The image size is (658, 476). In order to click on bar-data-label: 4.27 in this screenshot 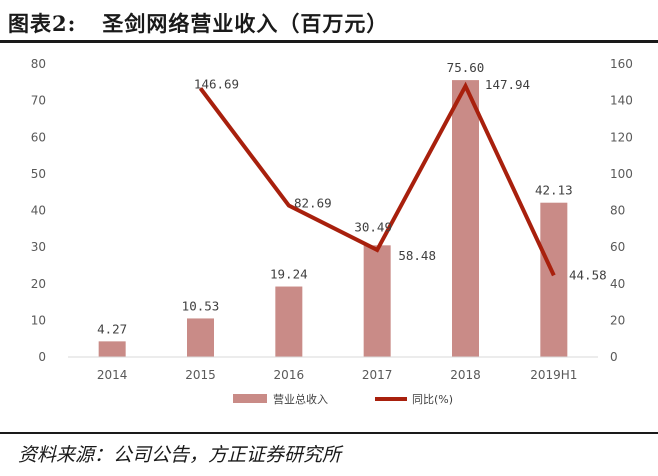, I will do `click(112, 328)`.